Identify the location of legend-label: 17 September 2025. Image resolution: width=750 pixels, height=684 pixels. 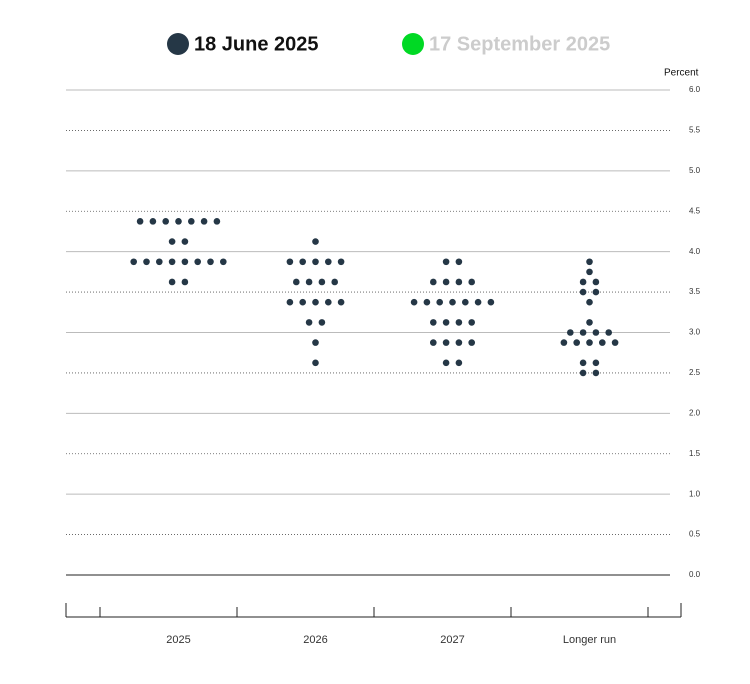
(519, 44).